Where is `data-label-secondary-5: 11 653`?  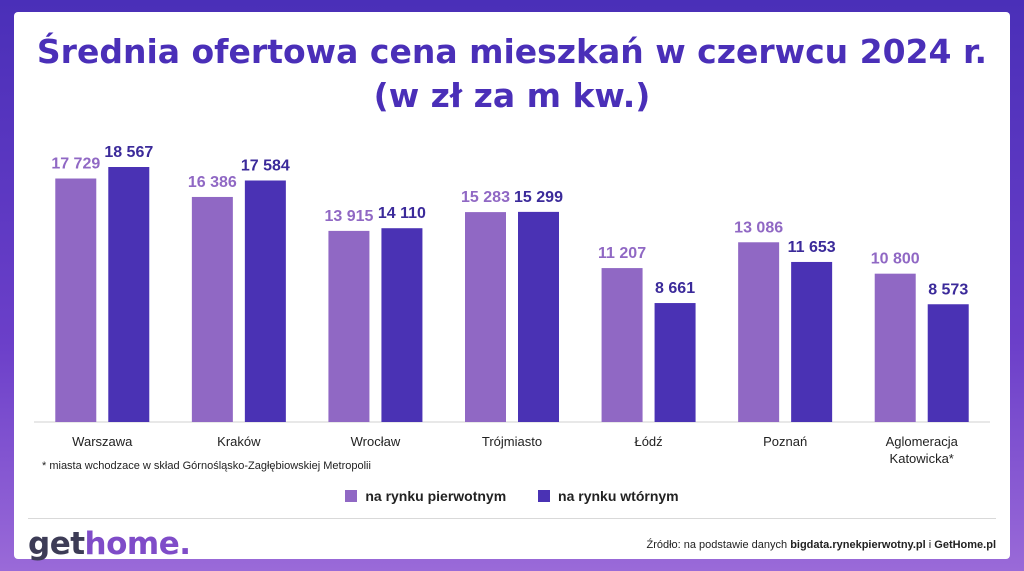
data-label-secondary-5: 11 653 is located at coordinates (812, 247).